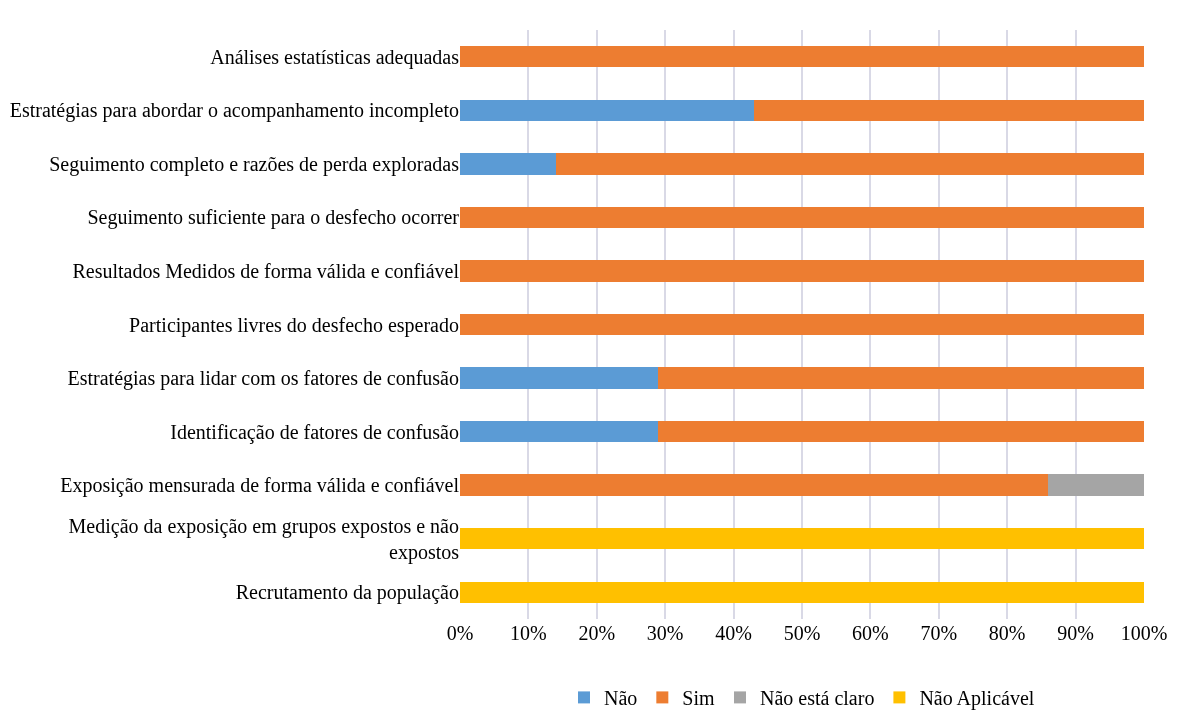  What do you see at coordinates (977, 699) in the screenshot?
I see `legend-label: Não Aplicável` at bounding box center [977, 699].